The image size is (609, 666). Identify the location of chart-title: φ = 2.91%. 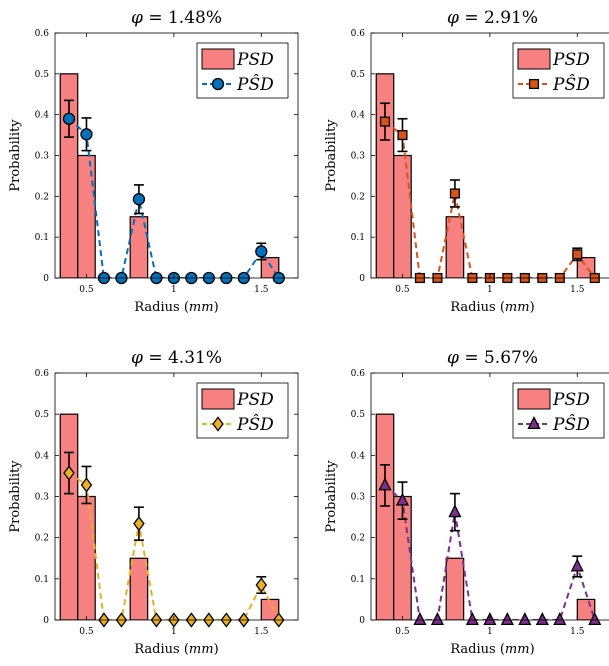
(492, 18).